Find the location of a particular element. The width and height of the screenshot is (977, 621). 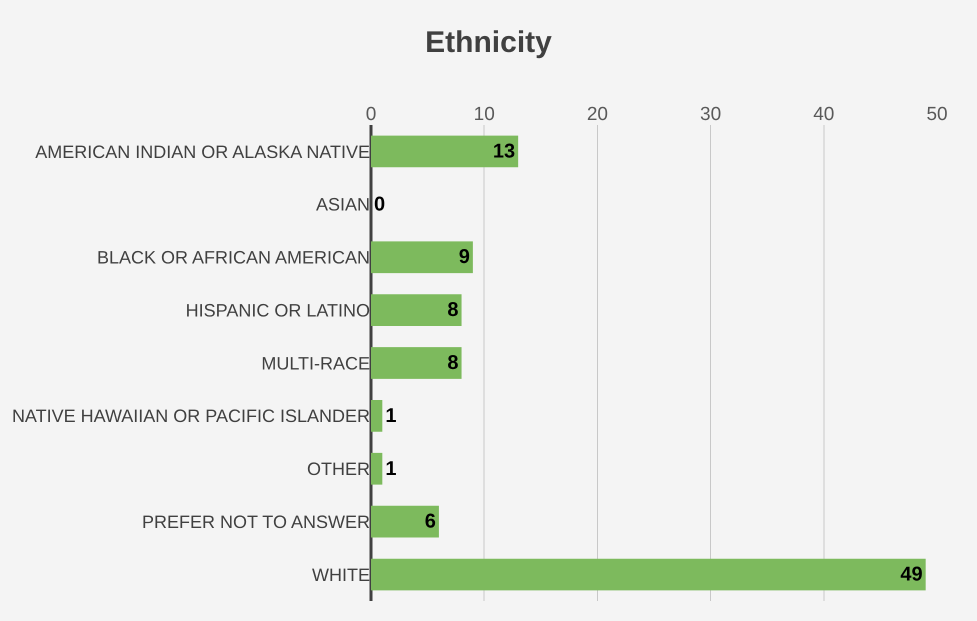

y-tick-label: WHITE is located at coordinates (341, 574).